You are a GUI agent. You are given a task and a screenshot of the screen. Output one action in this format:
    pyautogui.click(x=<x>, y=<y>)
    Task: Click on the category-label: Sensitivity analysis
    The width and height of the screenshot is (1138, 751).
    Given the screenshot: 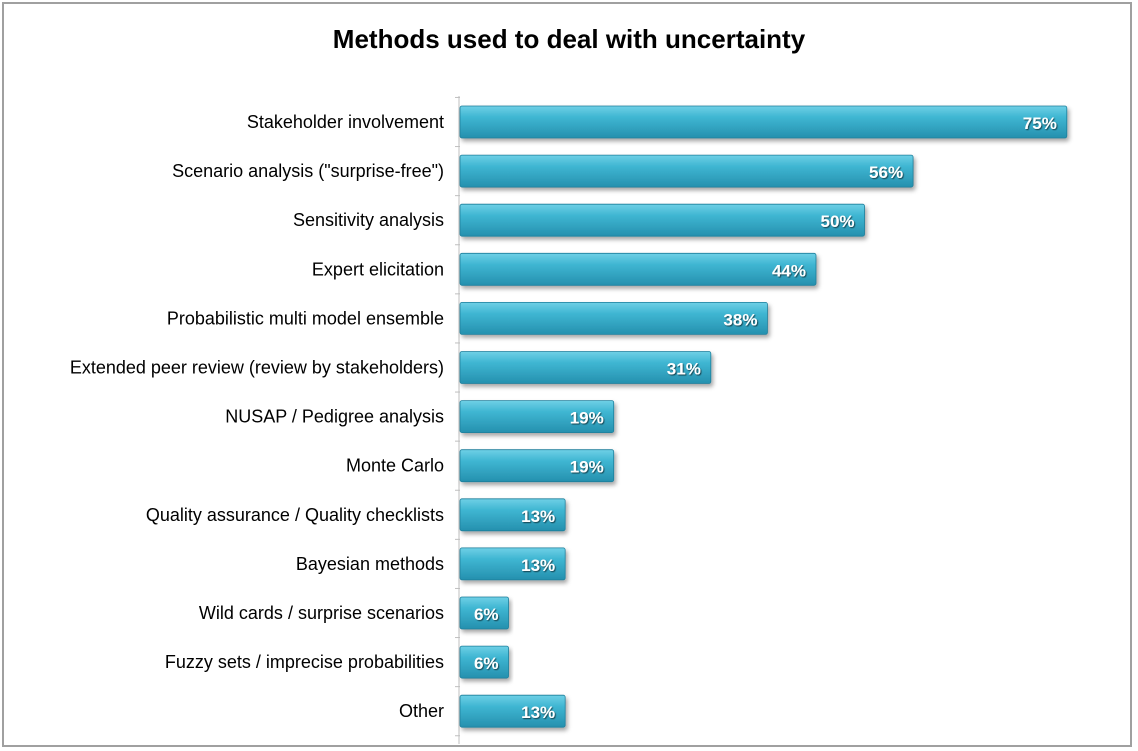 What is the action you would take?
    pyautogui.click(x=368, y=220)
    